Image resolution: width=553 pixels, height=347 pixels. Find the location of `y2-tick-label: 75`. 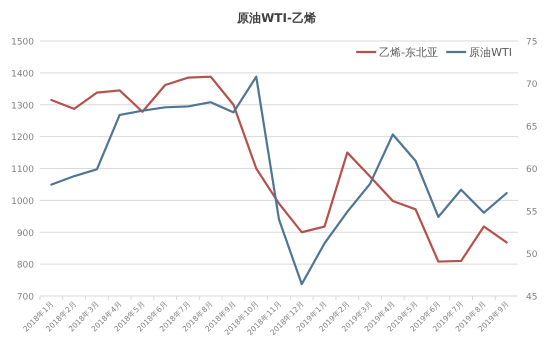

y2-tick-label: 75 is located at coordinates (532, 43).